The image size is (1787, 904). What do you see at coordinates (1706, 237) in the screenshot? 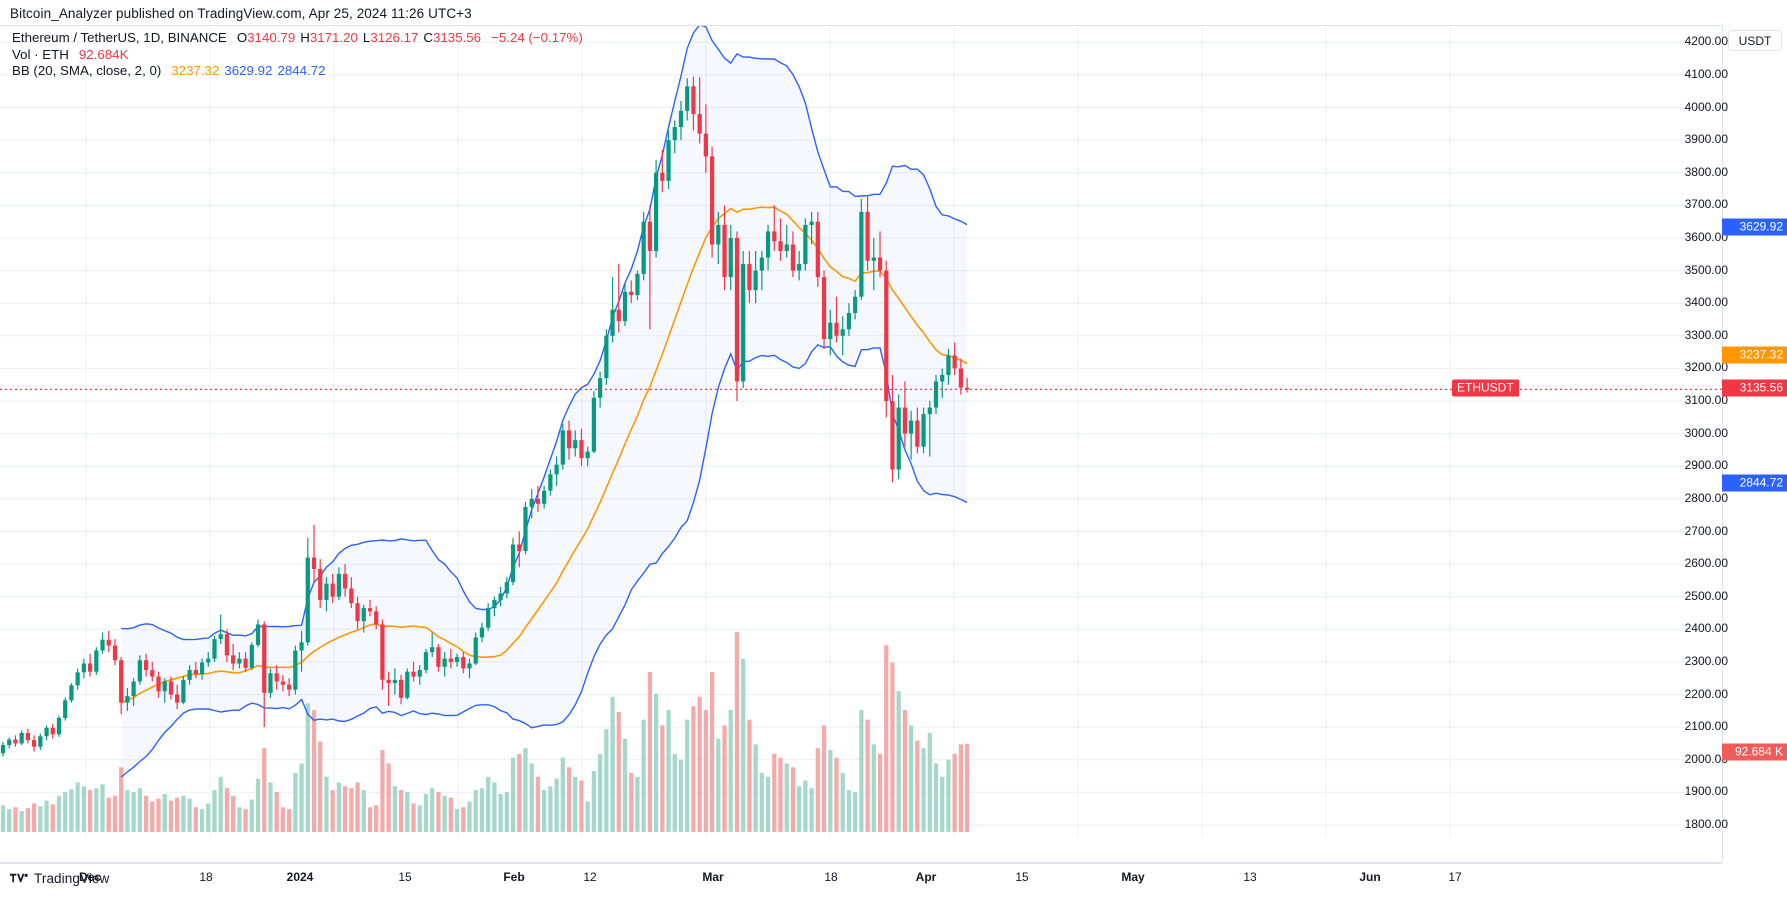
I see `price-tick: 3600.00` at bounding box center [1706, 237].